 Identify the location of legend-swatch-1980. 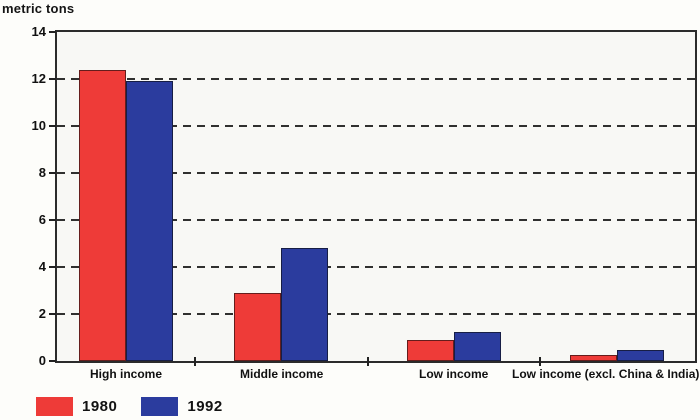
(54, 406).